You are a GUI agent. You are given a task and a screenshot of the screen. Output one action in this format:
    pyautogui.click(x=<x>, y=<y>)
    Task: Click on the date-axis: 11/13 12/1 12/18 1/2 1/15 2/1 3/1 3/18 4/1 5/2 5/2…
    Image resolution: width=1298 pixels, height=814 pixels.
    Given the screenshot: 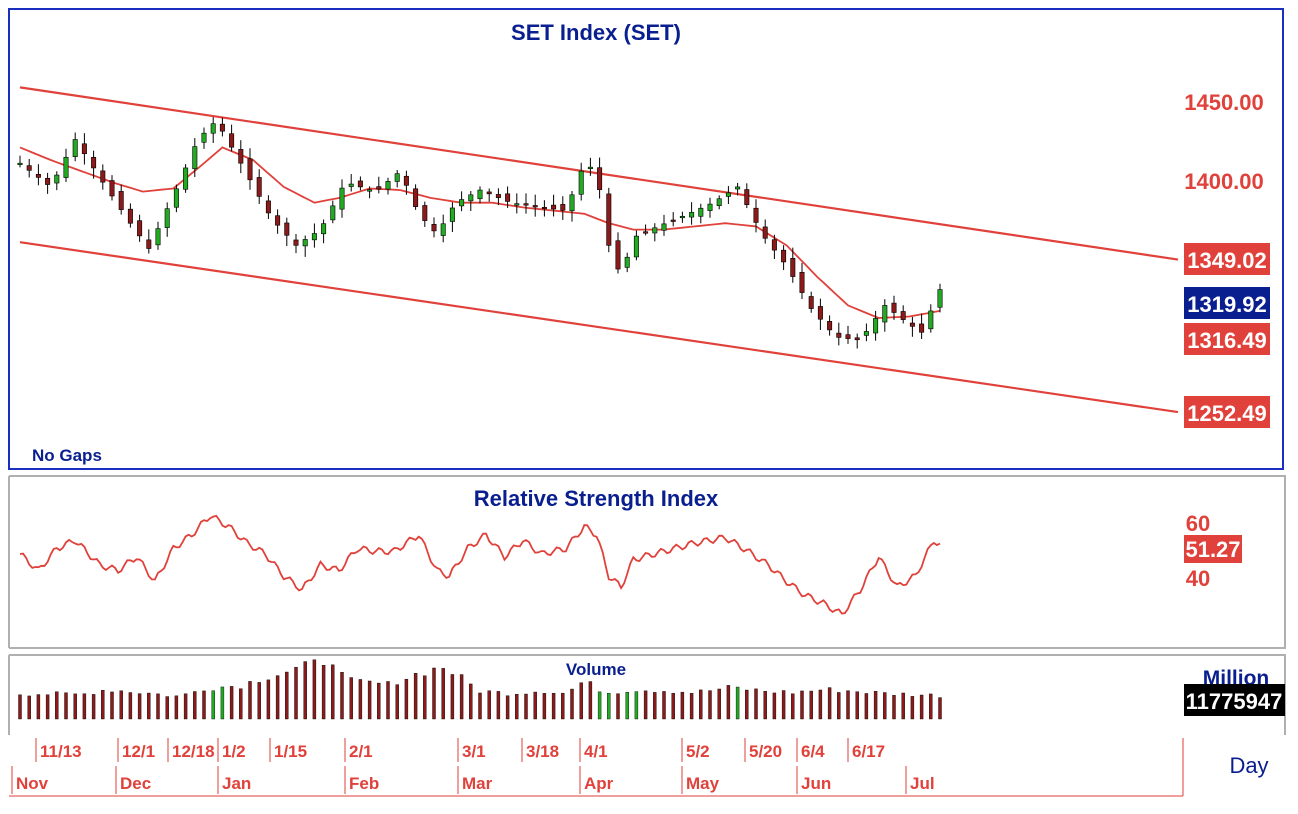 What is the action you would take?
    pyautogui.click(x=639, y=767)
    